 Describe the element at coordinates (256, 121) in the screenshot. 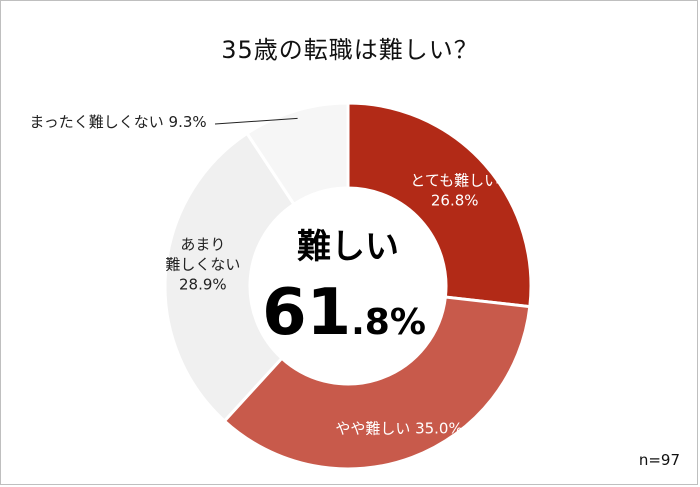

I see `leader-line` at that location.